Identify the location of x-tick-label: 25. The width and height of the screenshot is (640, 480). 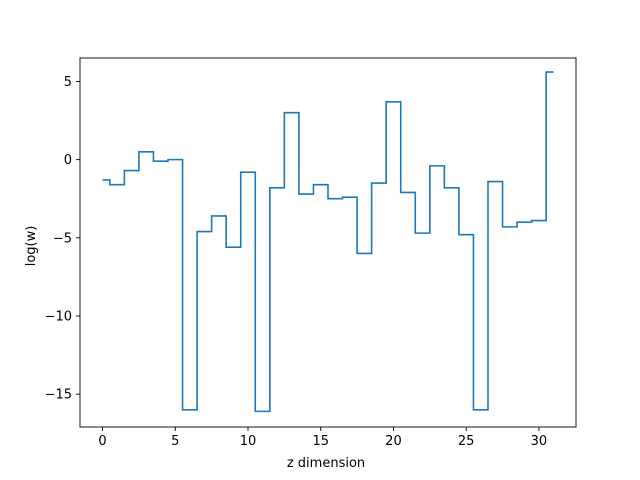
(466, 441).